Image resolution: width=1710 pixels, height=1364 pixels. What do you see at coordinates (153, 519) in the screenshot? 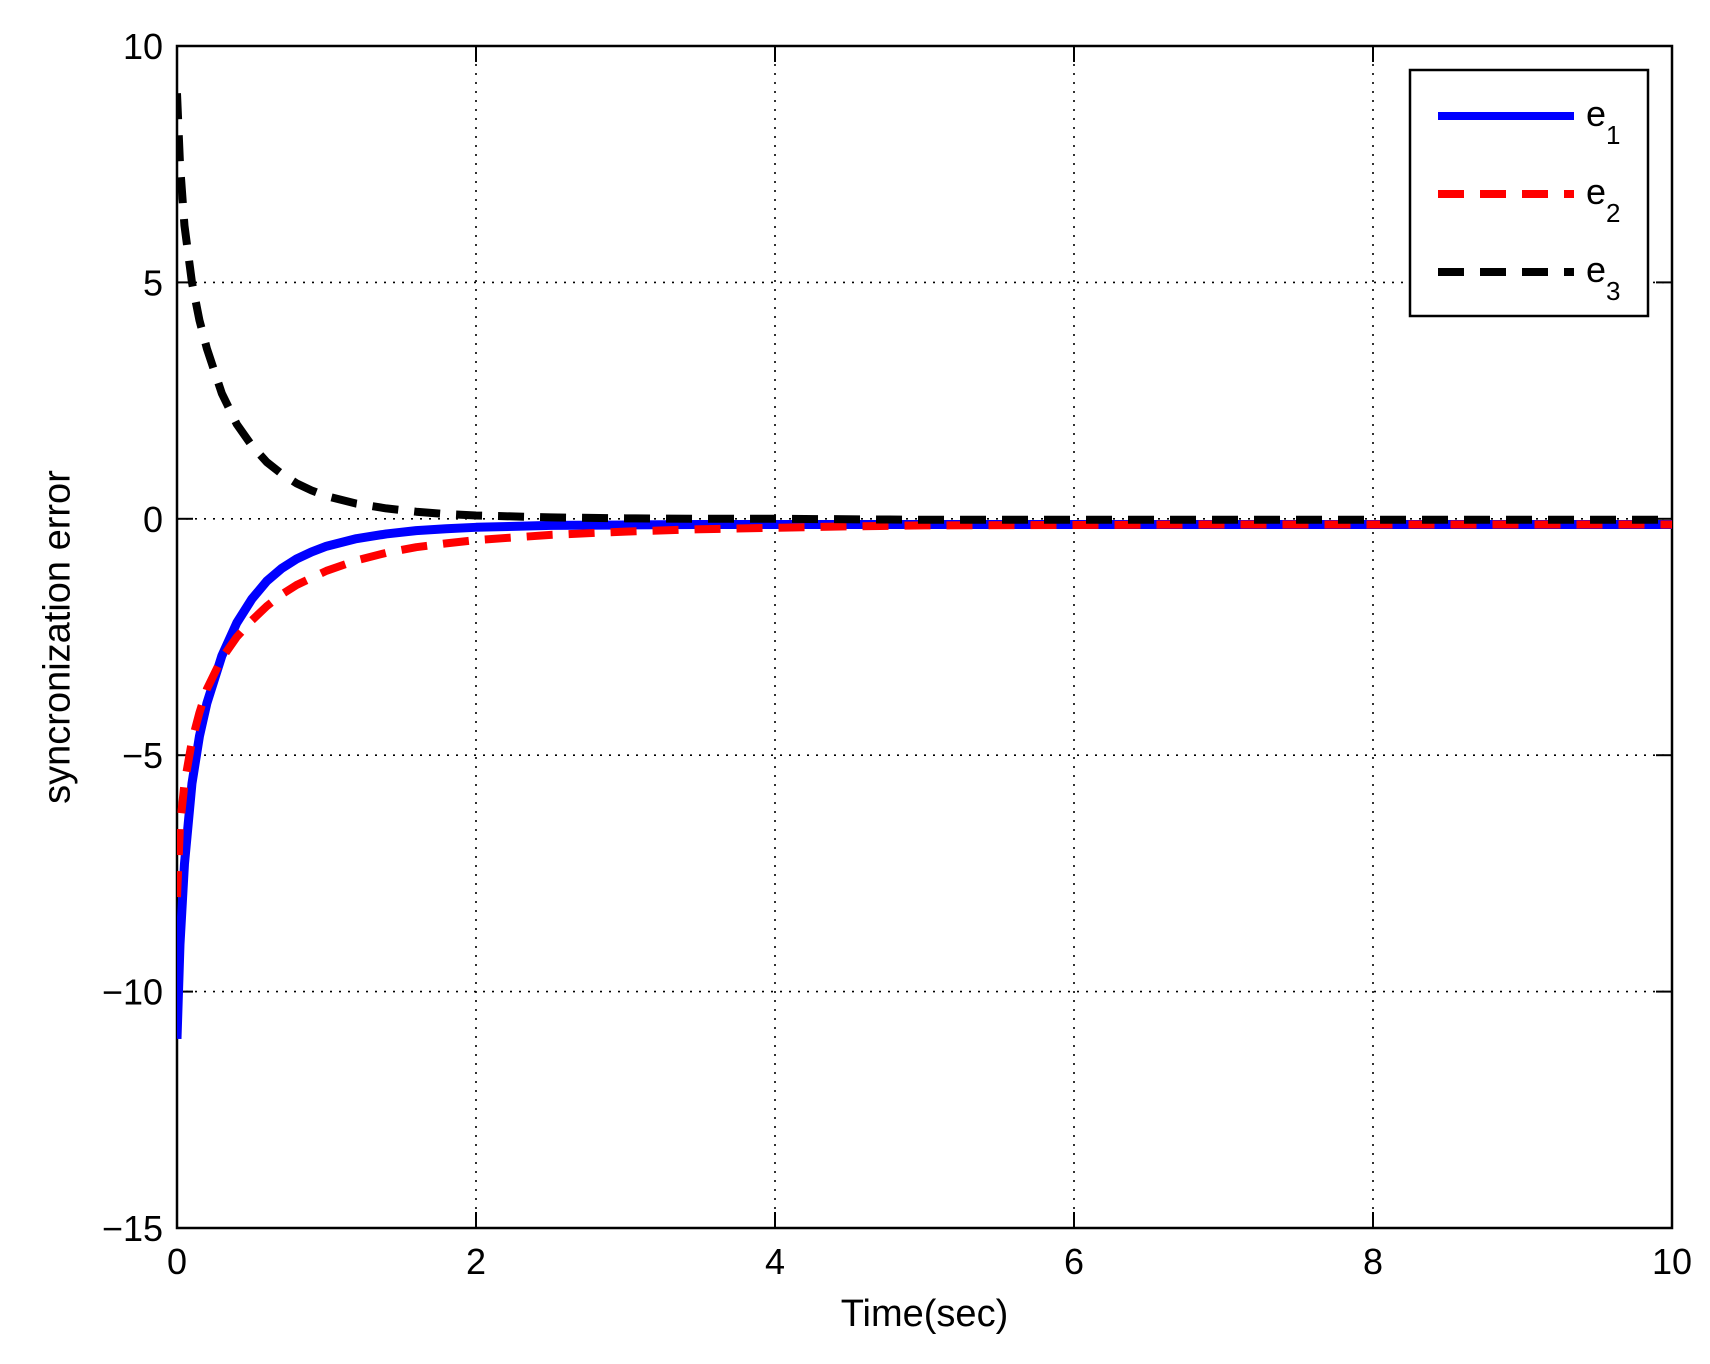
I see `y-tick-label: 0` at bounding box center [153, 519].